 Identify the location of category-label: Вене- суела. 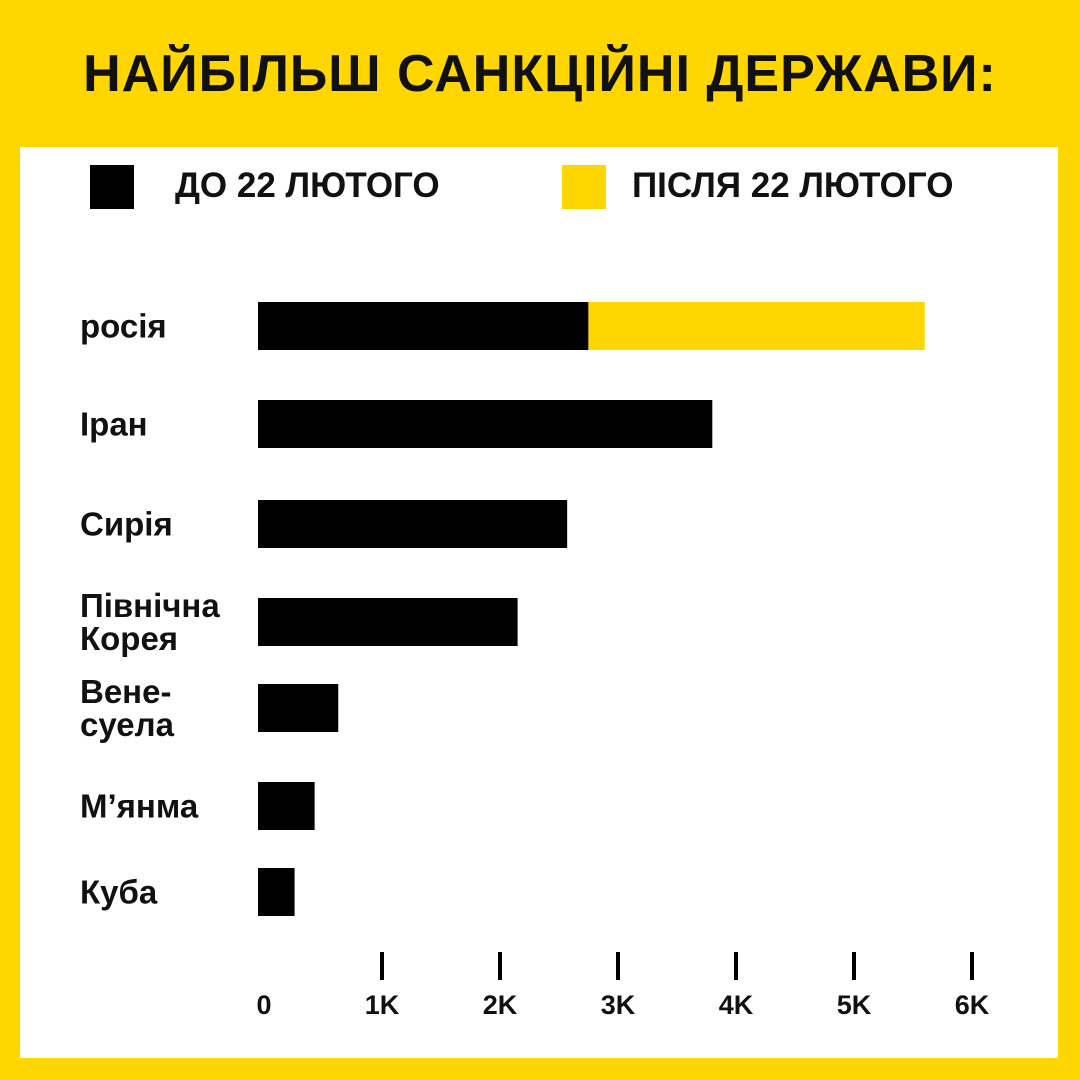
(127, 708).